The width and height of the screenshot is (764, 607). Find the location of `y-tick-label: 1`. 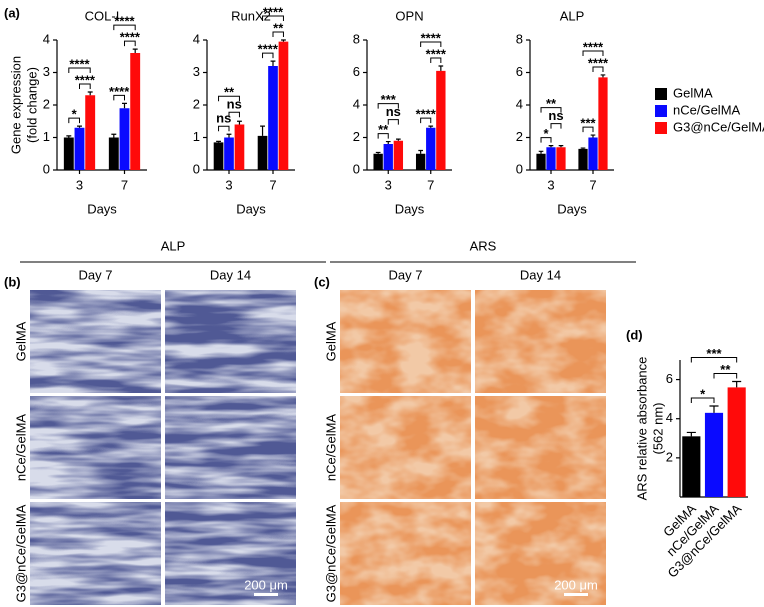

y-tick-label: 1 is located at coordinates (196, 136).